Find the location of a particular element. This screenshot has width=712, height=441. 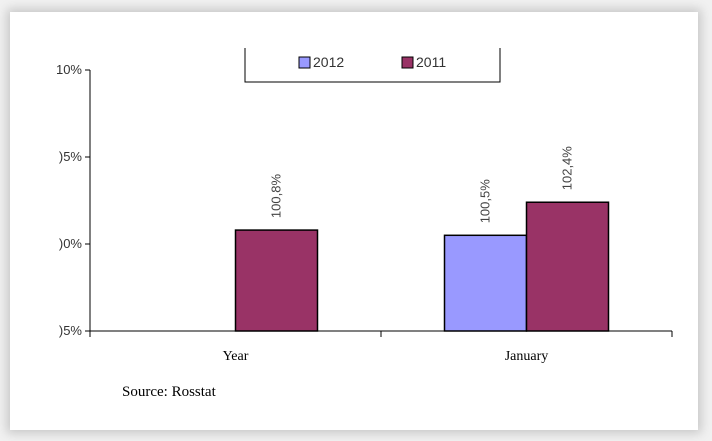

legend: 2012 2011 is located at coordinates (372, 65).